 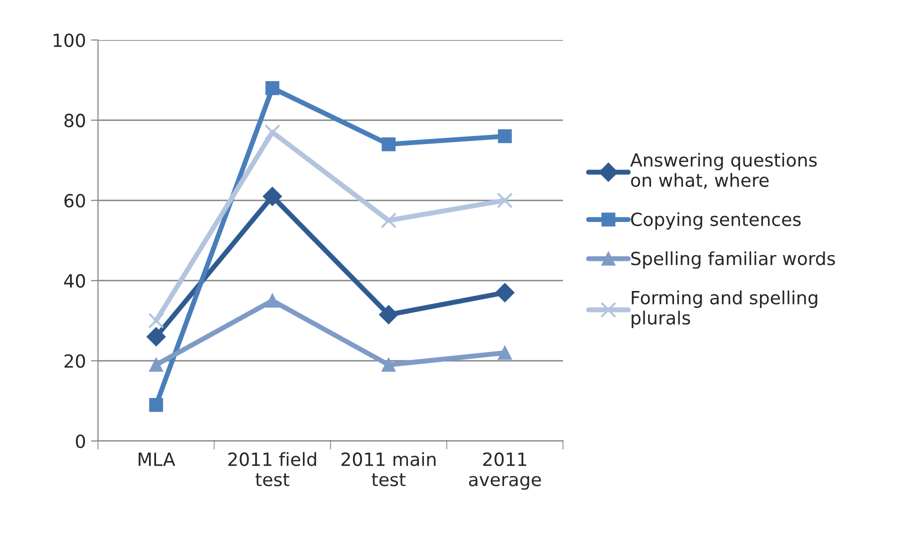 What do you see at coordinates (157, 459) in the screenshot?
I see `x-tick-label: MLA` at bounding box center [157, 459].